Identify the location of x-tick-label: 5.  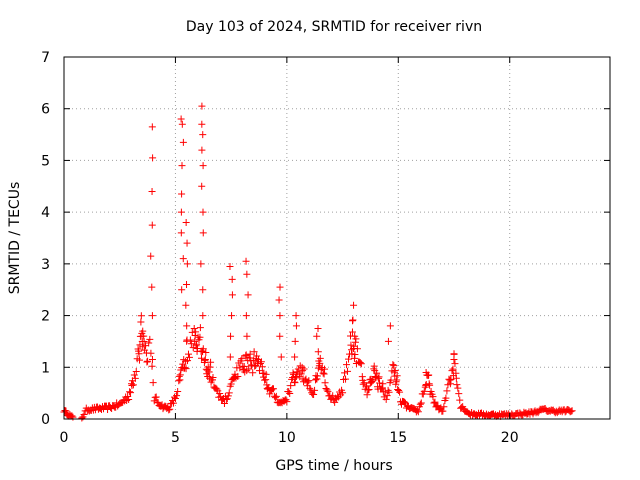
(175, 438).